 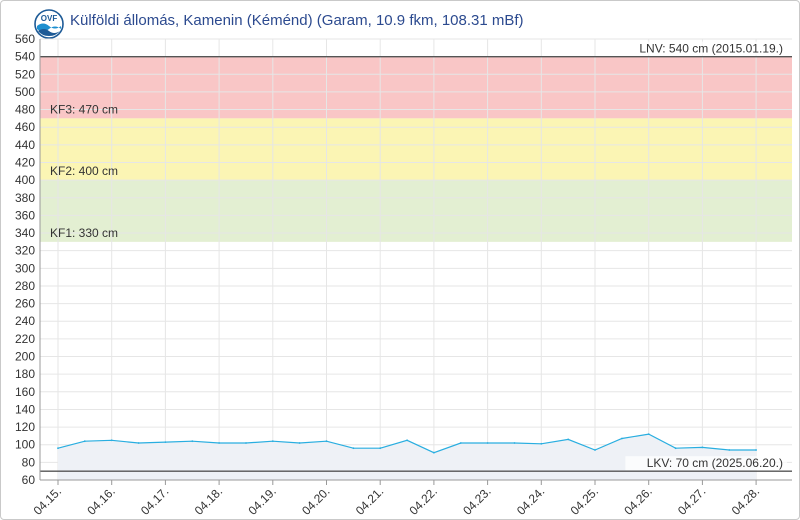 What do you see at coordinates (25, 92) in the screenshot?
I see `y-tick-label: 500` at bounding box center [25, 92].